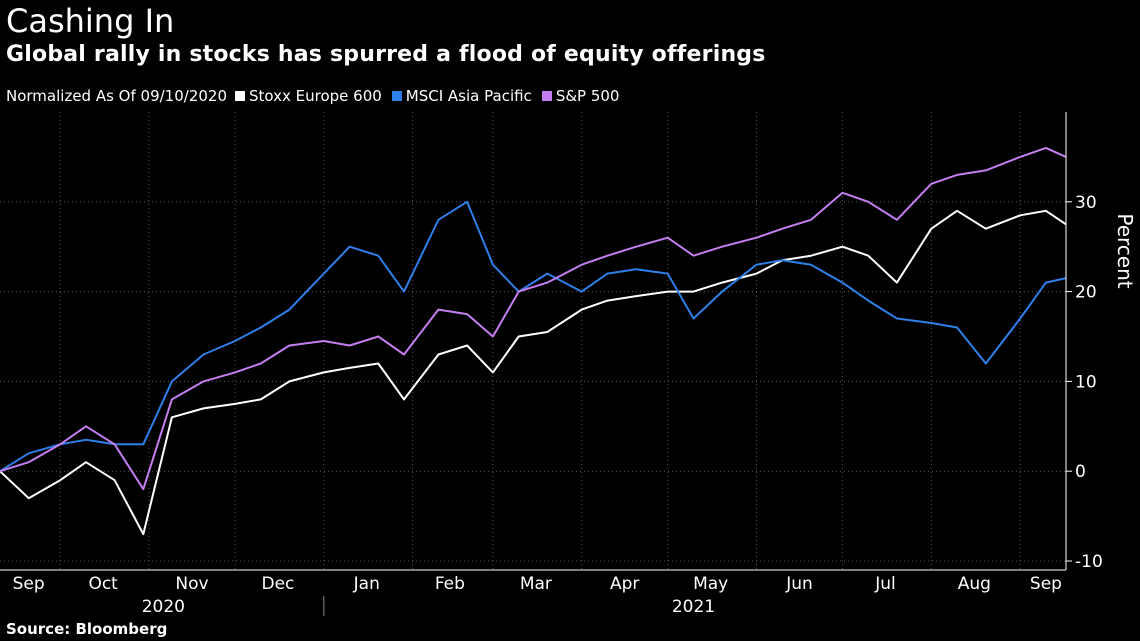 Image resolution: width=1140 pixels, height=641 pixels. What do you see at coordinates (90, 21) in the screenshot?
I see `chart-title: Cashing In` at bounding box center [90, 21].